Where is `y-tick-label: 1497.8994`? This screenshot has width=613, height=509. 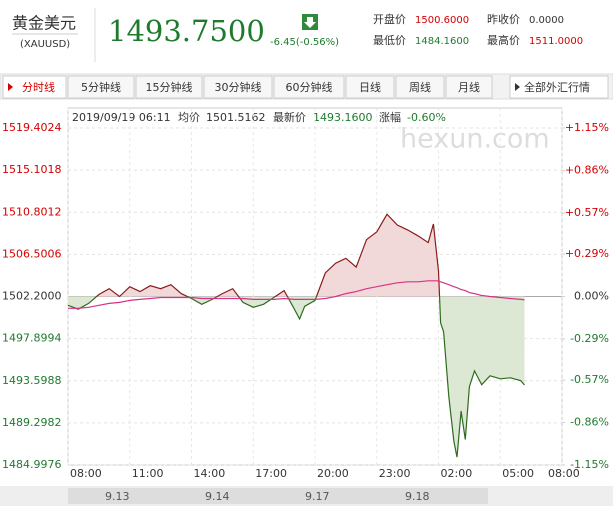
y-tick-label: 1497.8994 is located at coordinates (32, 338).